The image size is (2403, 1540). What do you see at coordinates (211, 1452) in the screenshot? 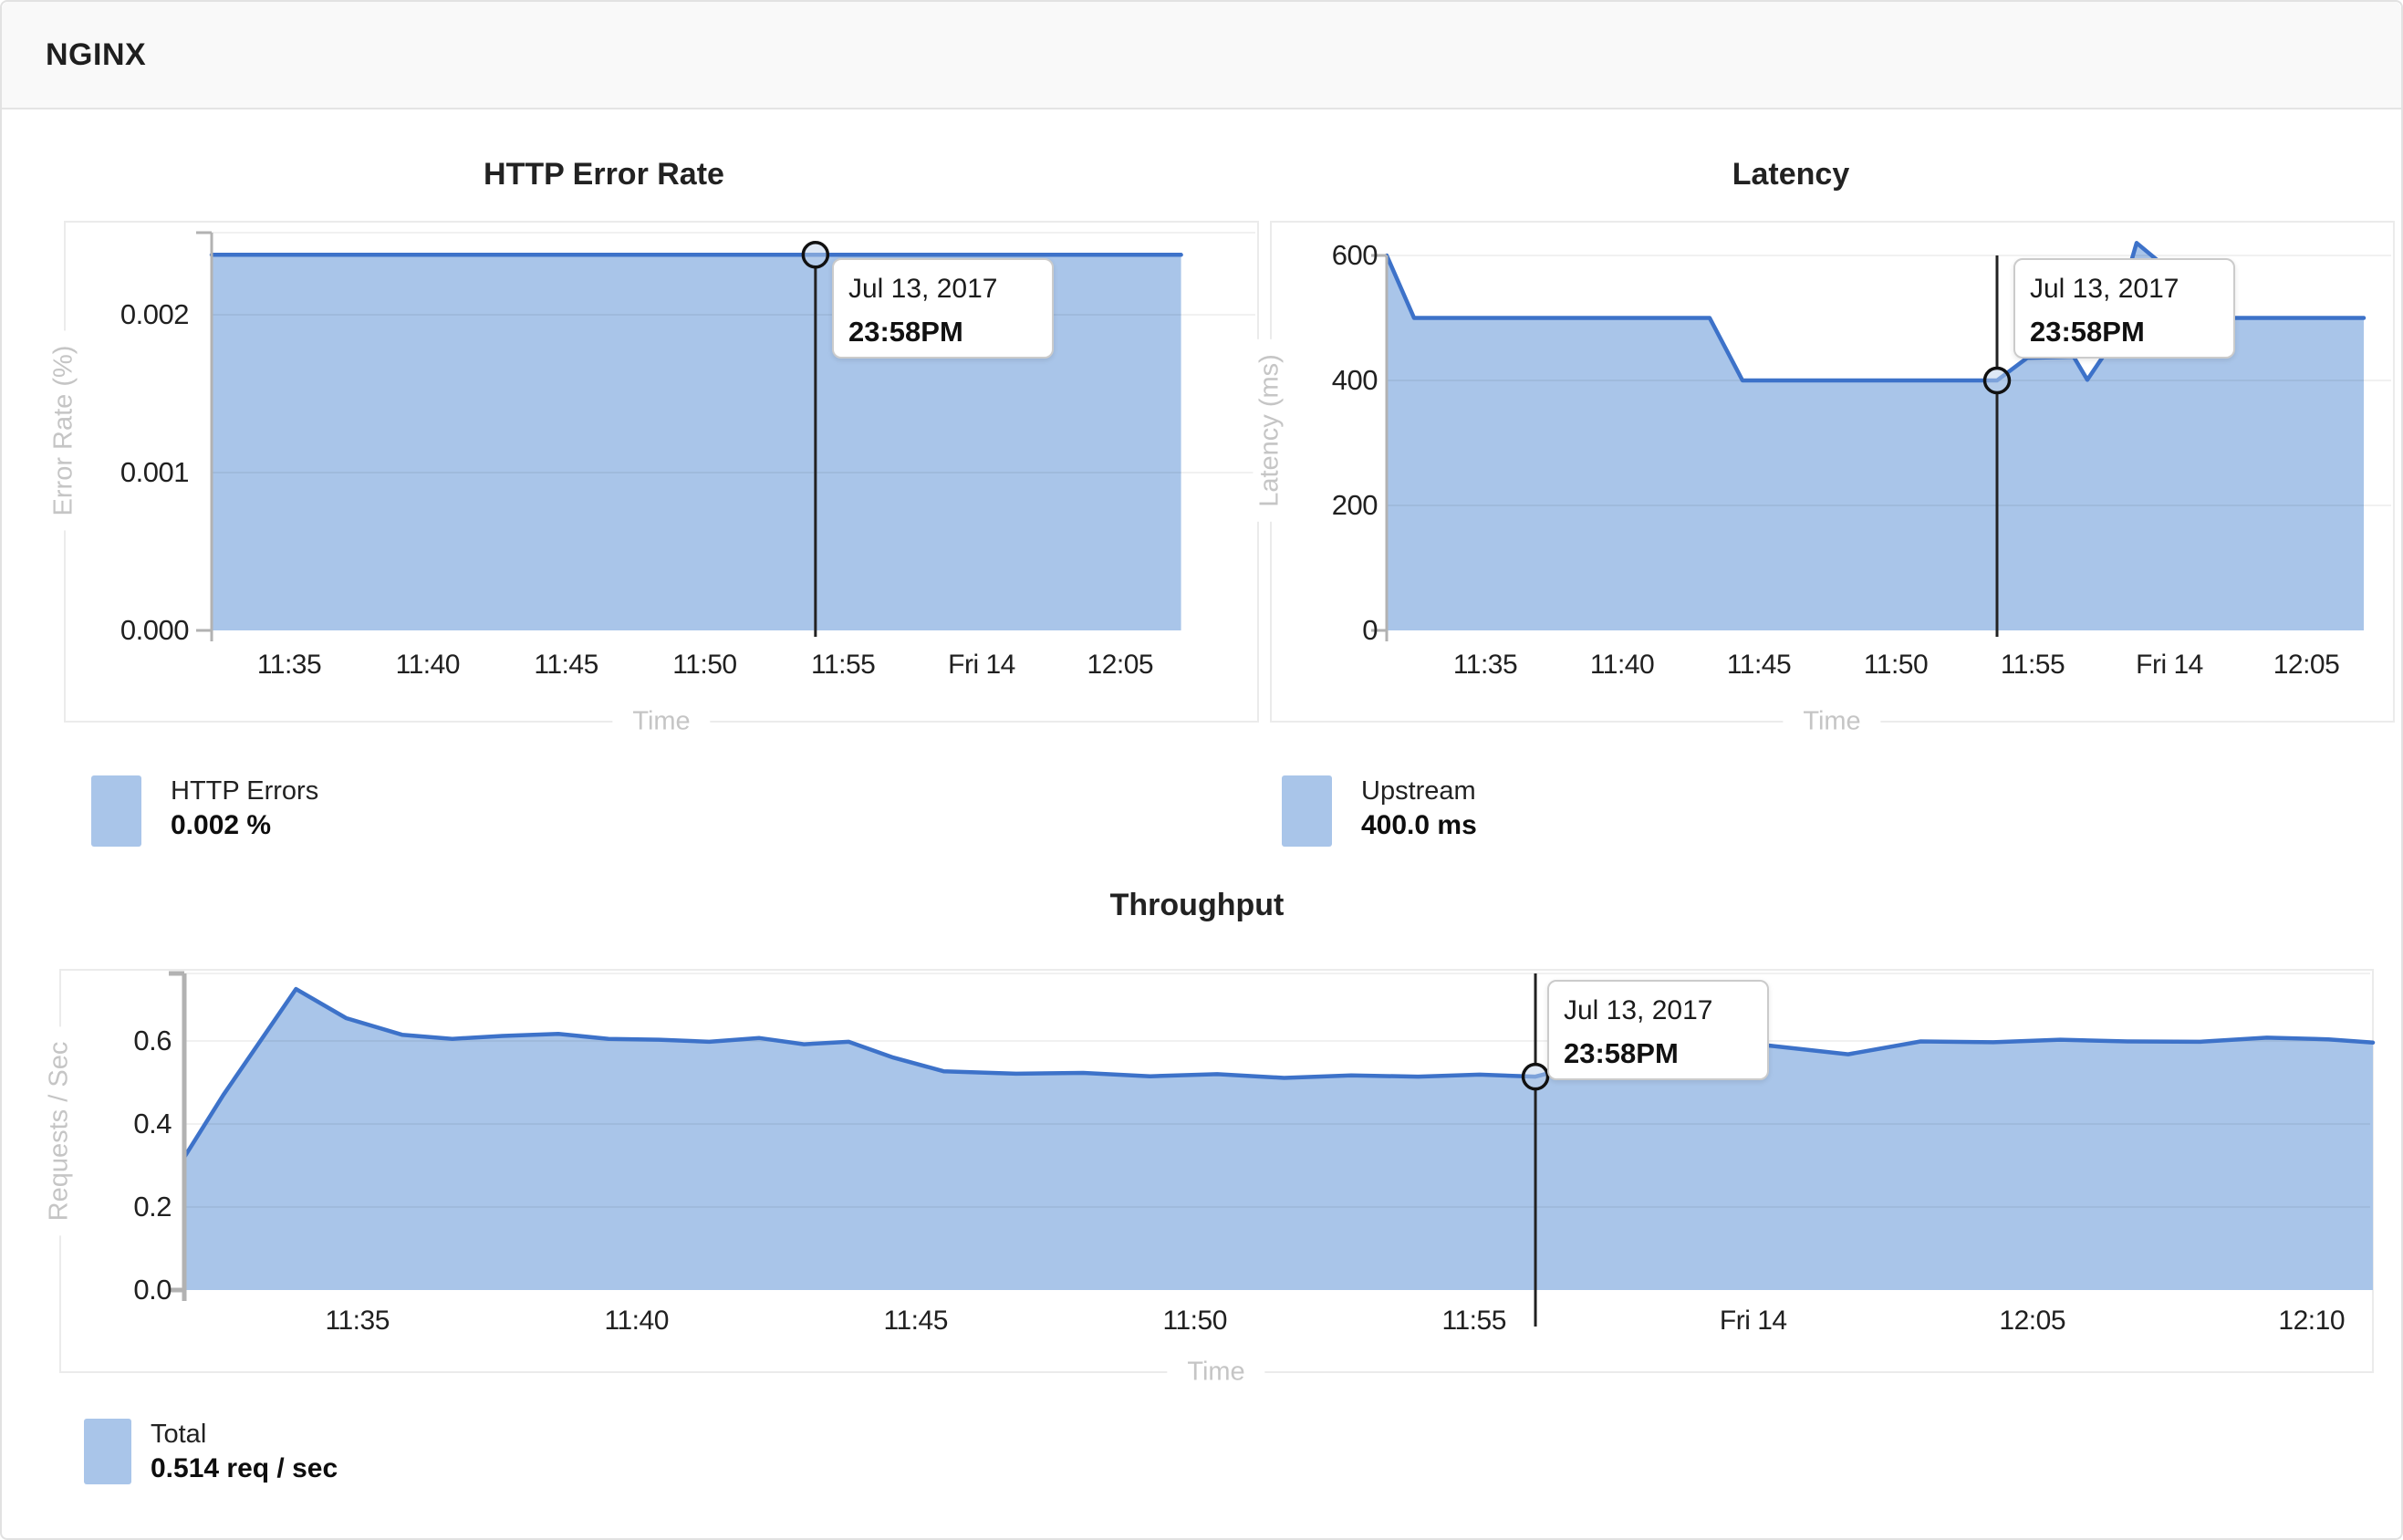
I see `legend-total: Total 0.514 req / sec` at bounding box center [211, 1452].